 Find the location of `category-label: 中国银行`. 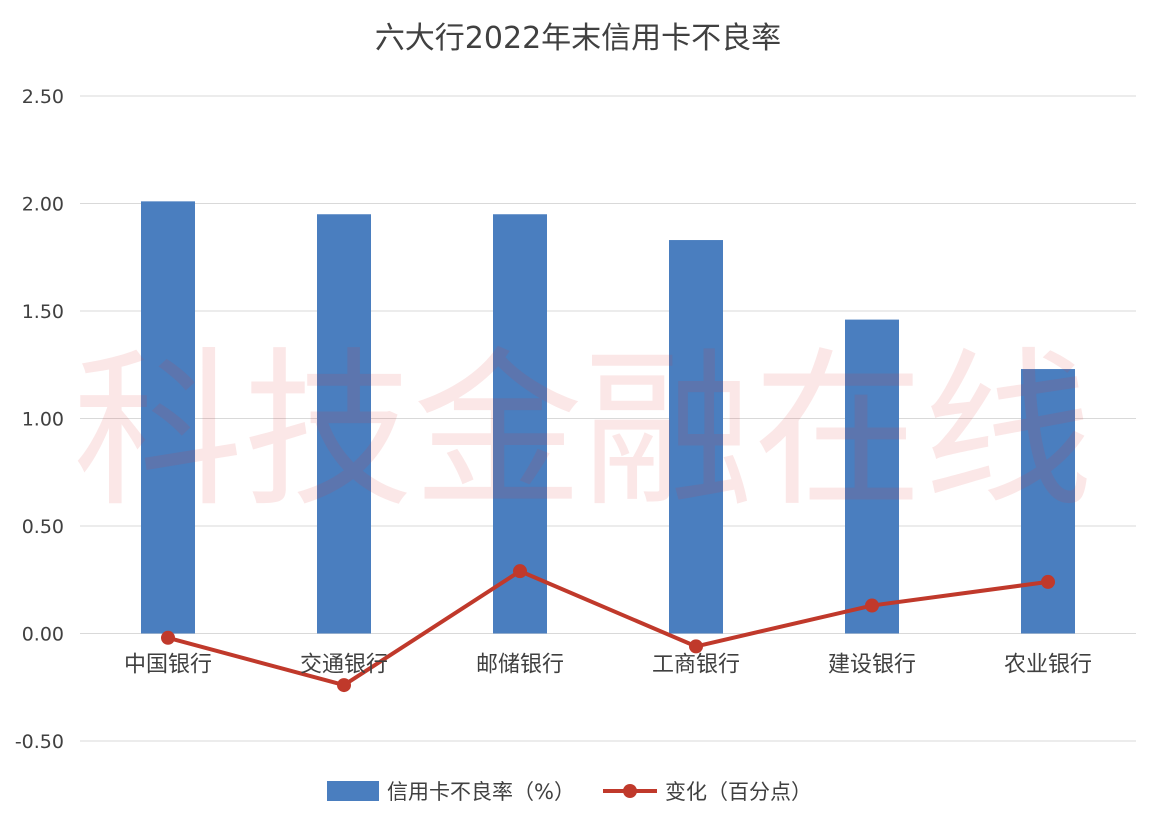

category-label: 中国银行 is located at coordinates (168, 665).